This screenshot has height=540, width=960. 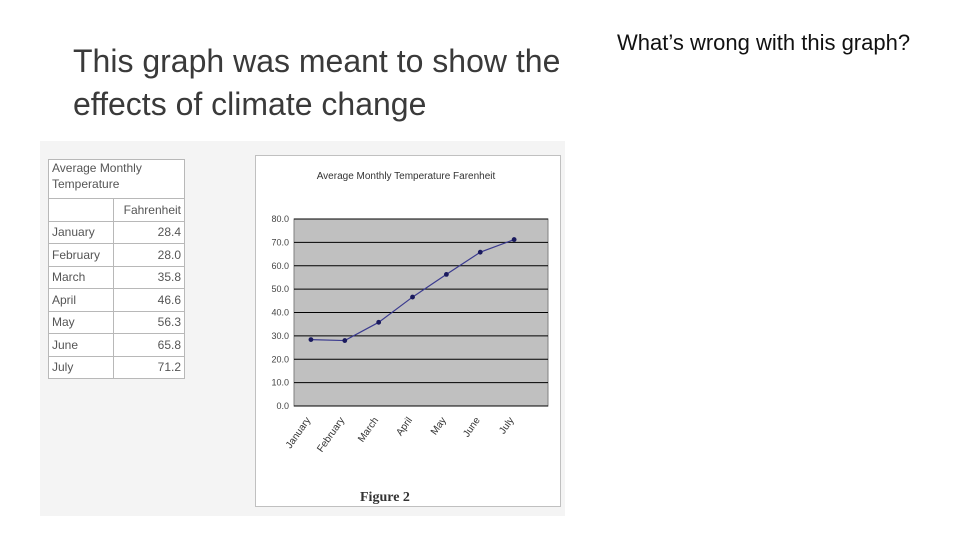 What do you see at coordinates (280, 242) in the screenshot?
I see `y-tick-label: 70.0` at bounding box center [280, 242].